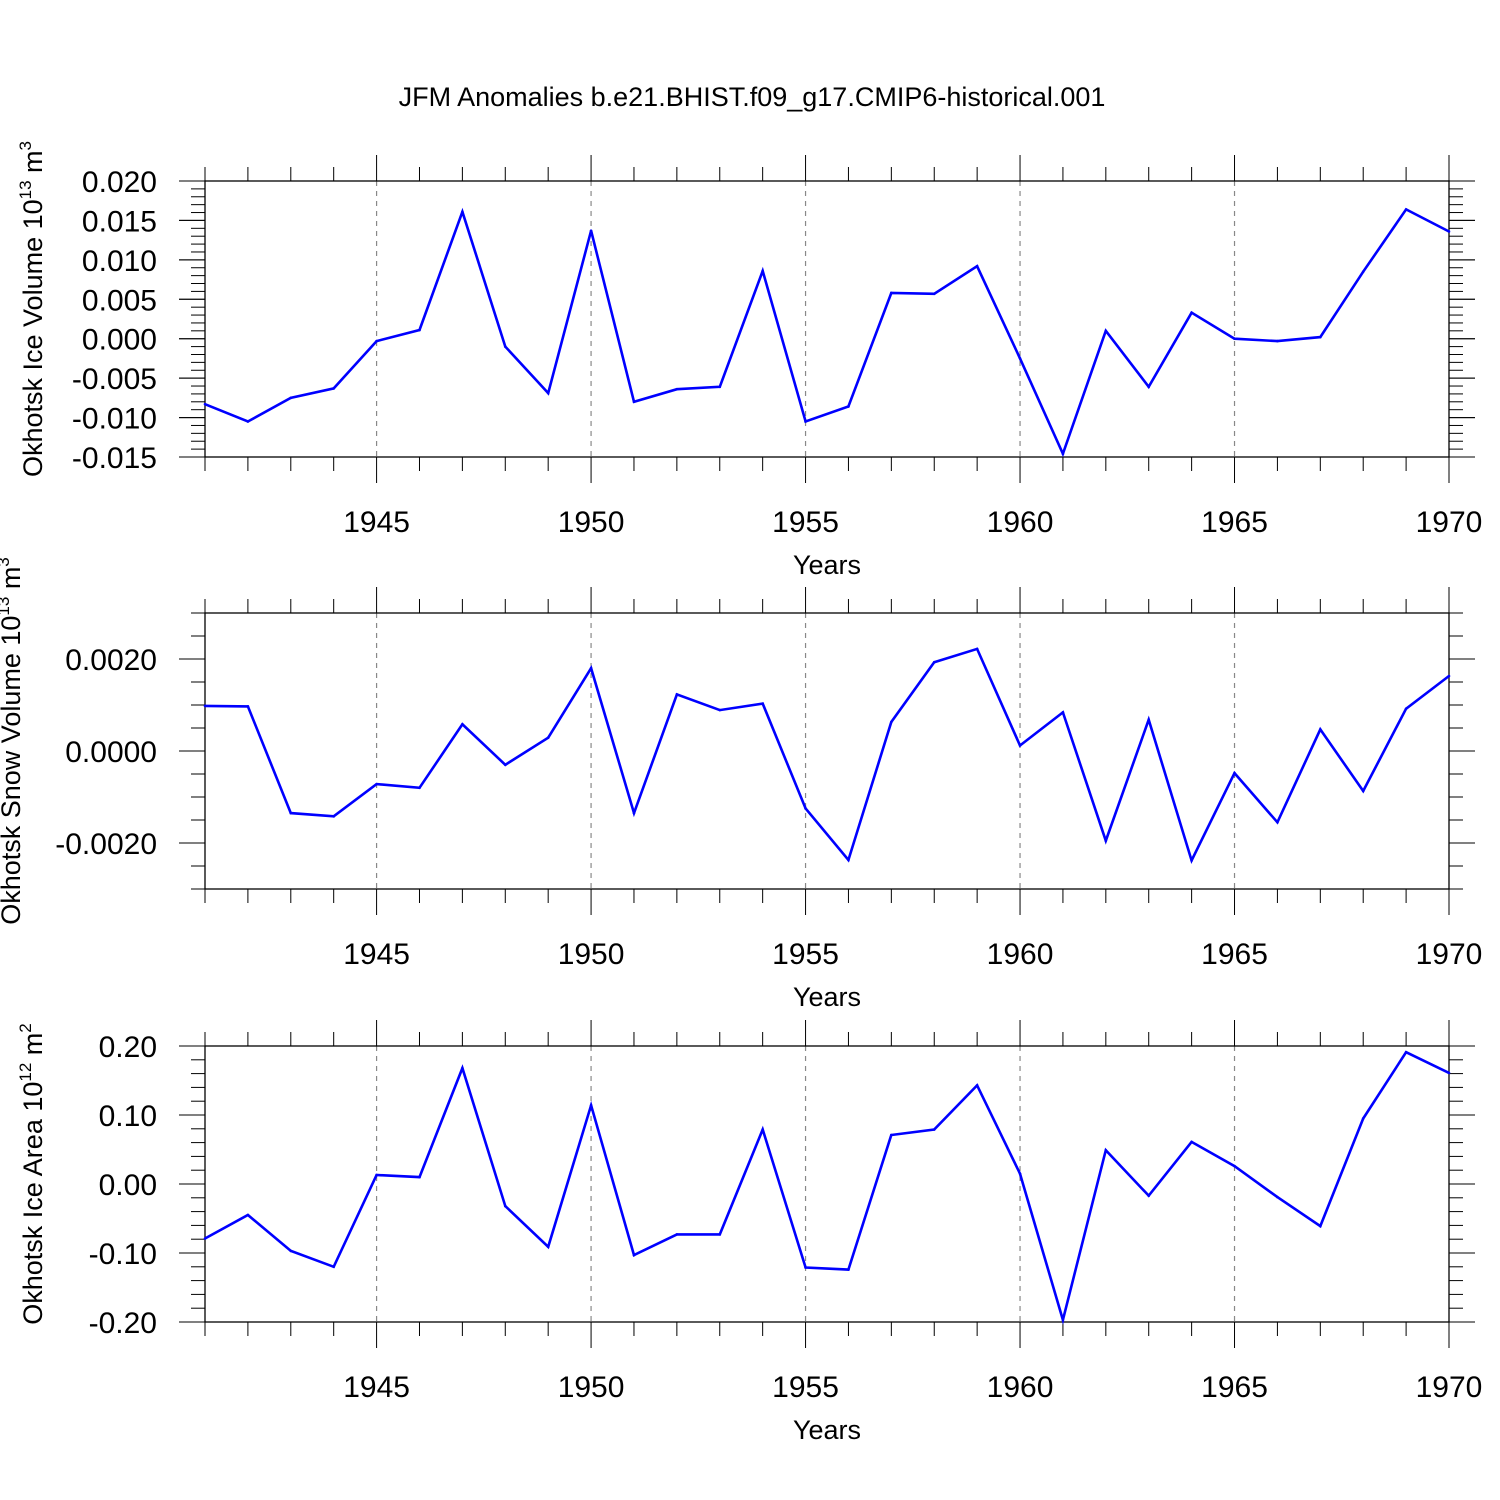  Describe the element at coordinates (128, 1047) in the screenshot. I see `y-tick-label: 0.20` at that location.